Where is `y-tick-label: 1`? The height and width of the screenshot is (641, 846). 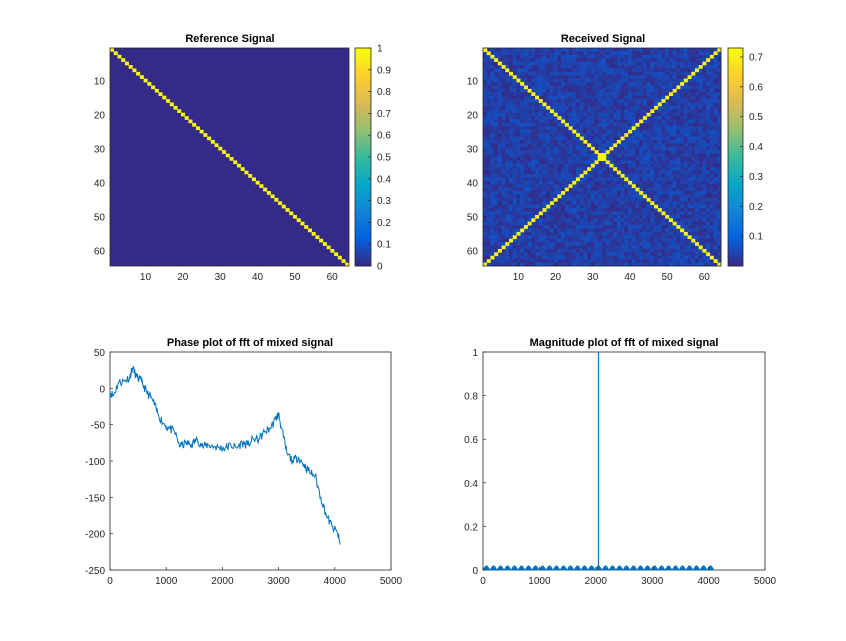 y-tick-label: 1 is located at coordinates (475, 353).